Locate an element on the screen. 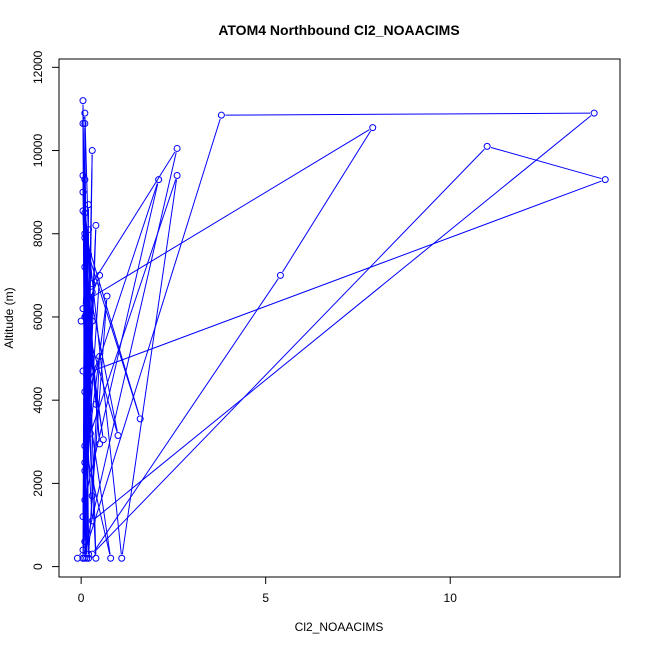 The width and height of the screenshot is (650, 650). x-tick-label: 10 is located at coordinates (451, 598).